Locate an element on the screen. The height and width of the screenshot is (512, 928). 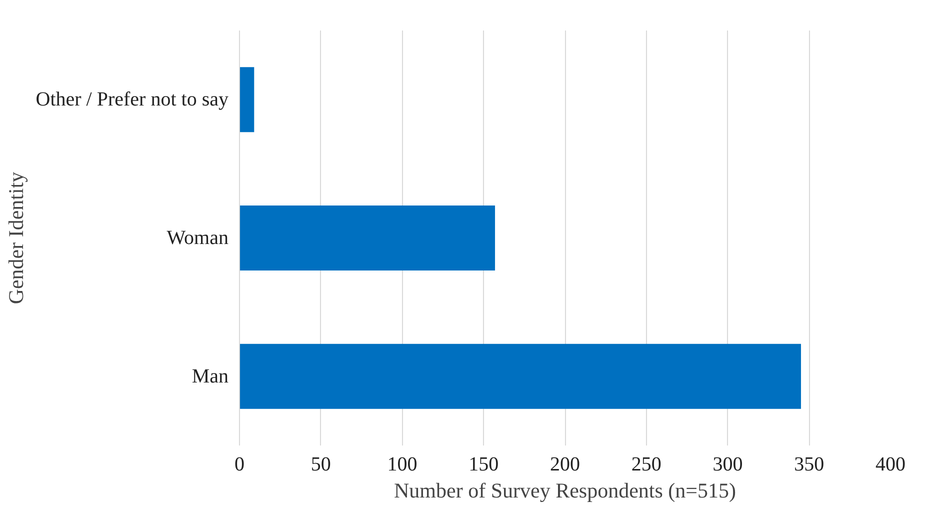
x-tick-label: 250 is located at coordinates (646, 465).